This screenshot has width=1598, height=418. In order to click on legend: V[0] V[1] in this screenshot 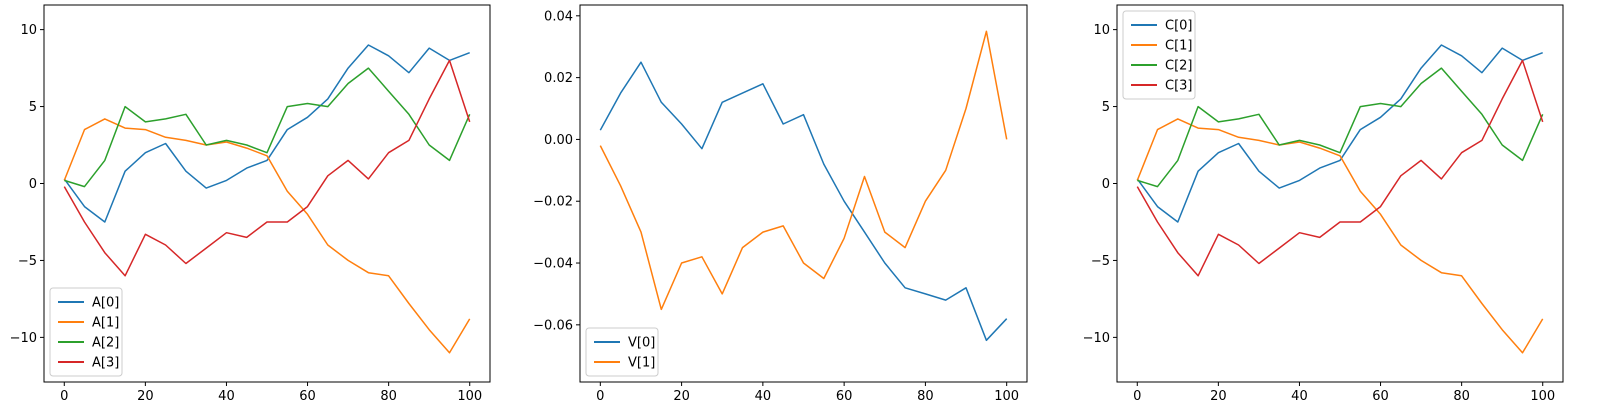, I will do `click(622, 352)`.